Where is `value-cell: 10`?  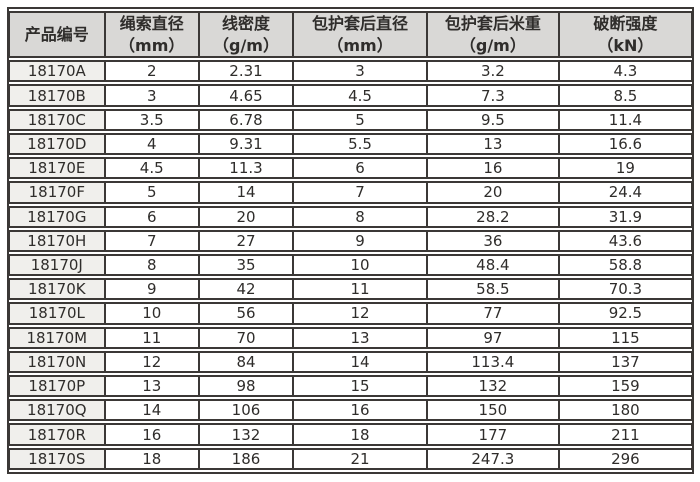
value-cell: 10 is located at coordinates (151, 313).